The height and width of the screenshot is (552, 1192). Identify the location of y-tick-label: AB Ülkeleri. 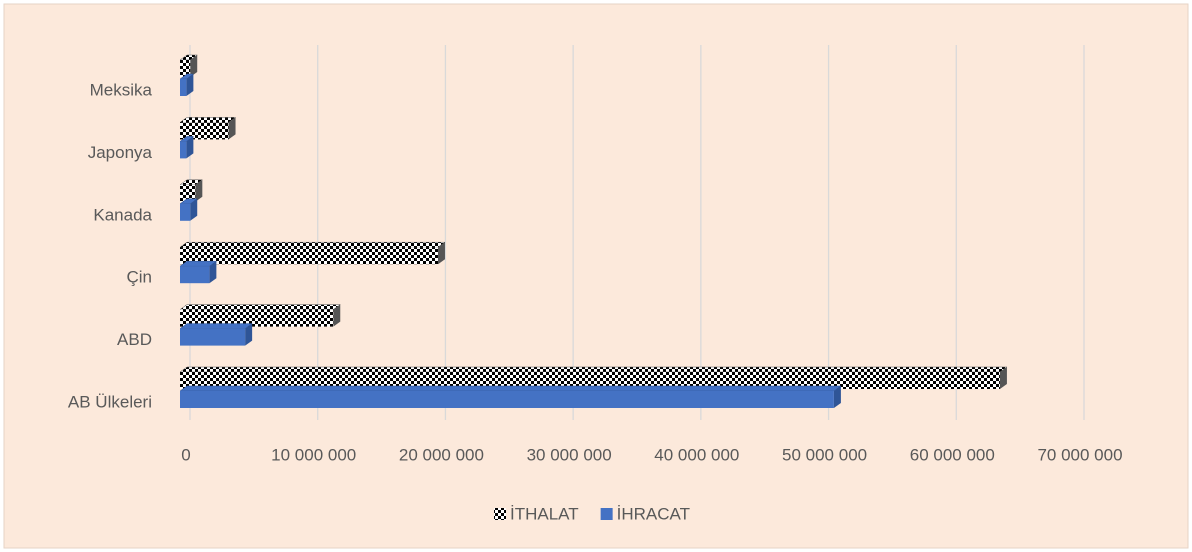
(110, 401).